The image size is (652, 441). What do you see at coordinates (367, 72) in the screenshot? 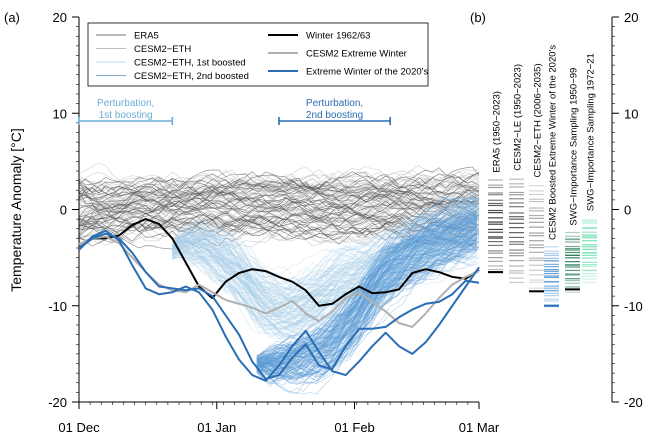
I see `legend-label: Extreme Winter of the 2020's` at bounding box center [367, 72].